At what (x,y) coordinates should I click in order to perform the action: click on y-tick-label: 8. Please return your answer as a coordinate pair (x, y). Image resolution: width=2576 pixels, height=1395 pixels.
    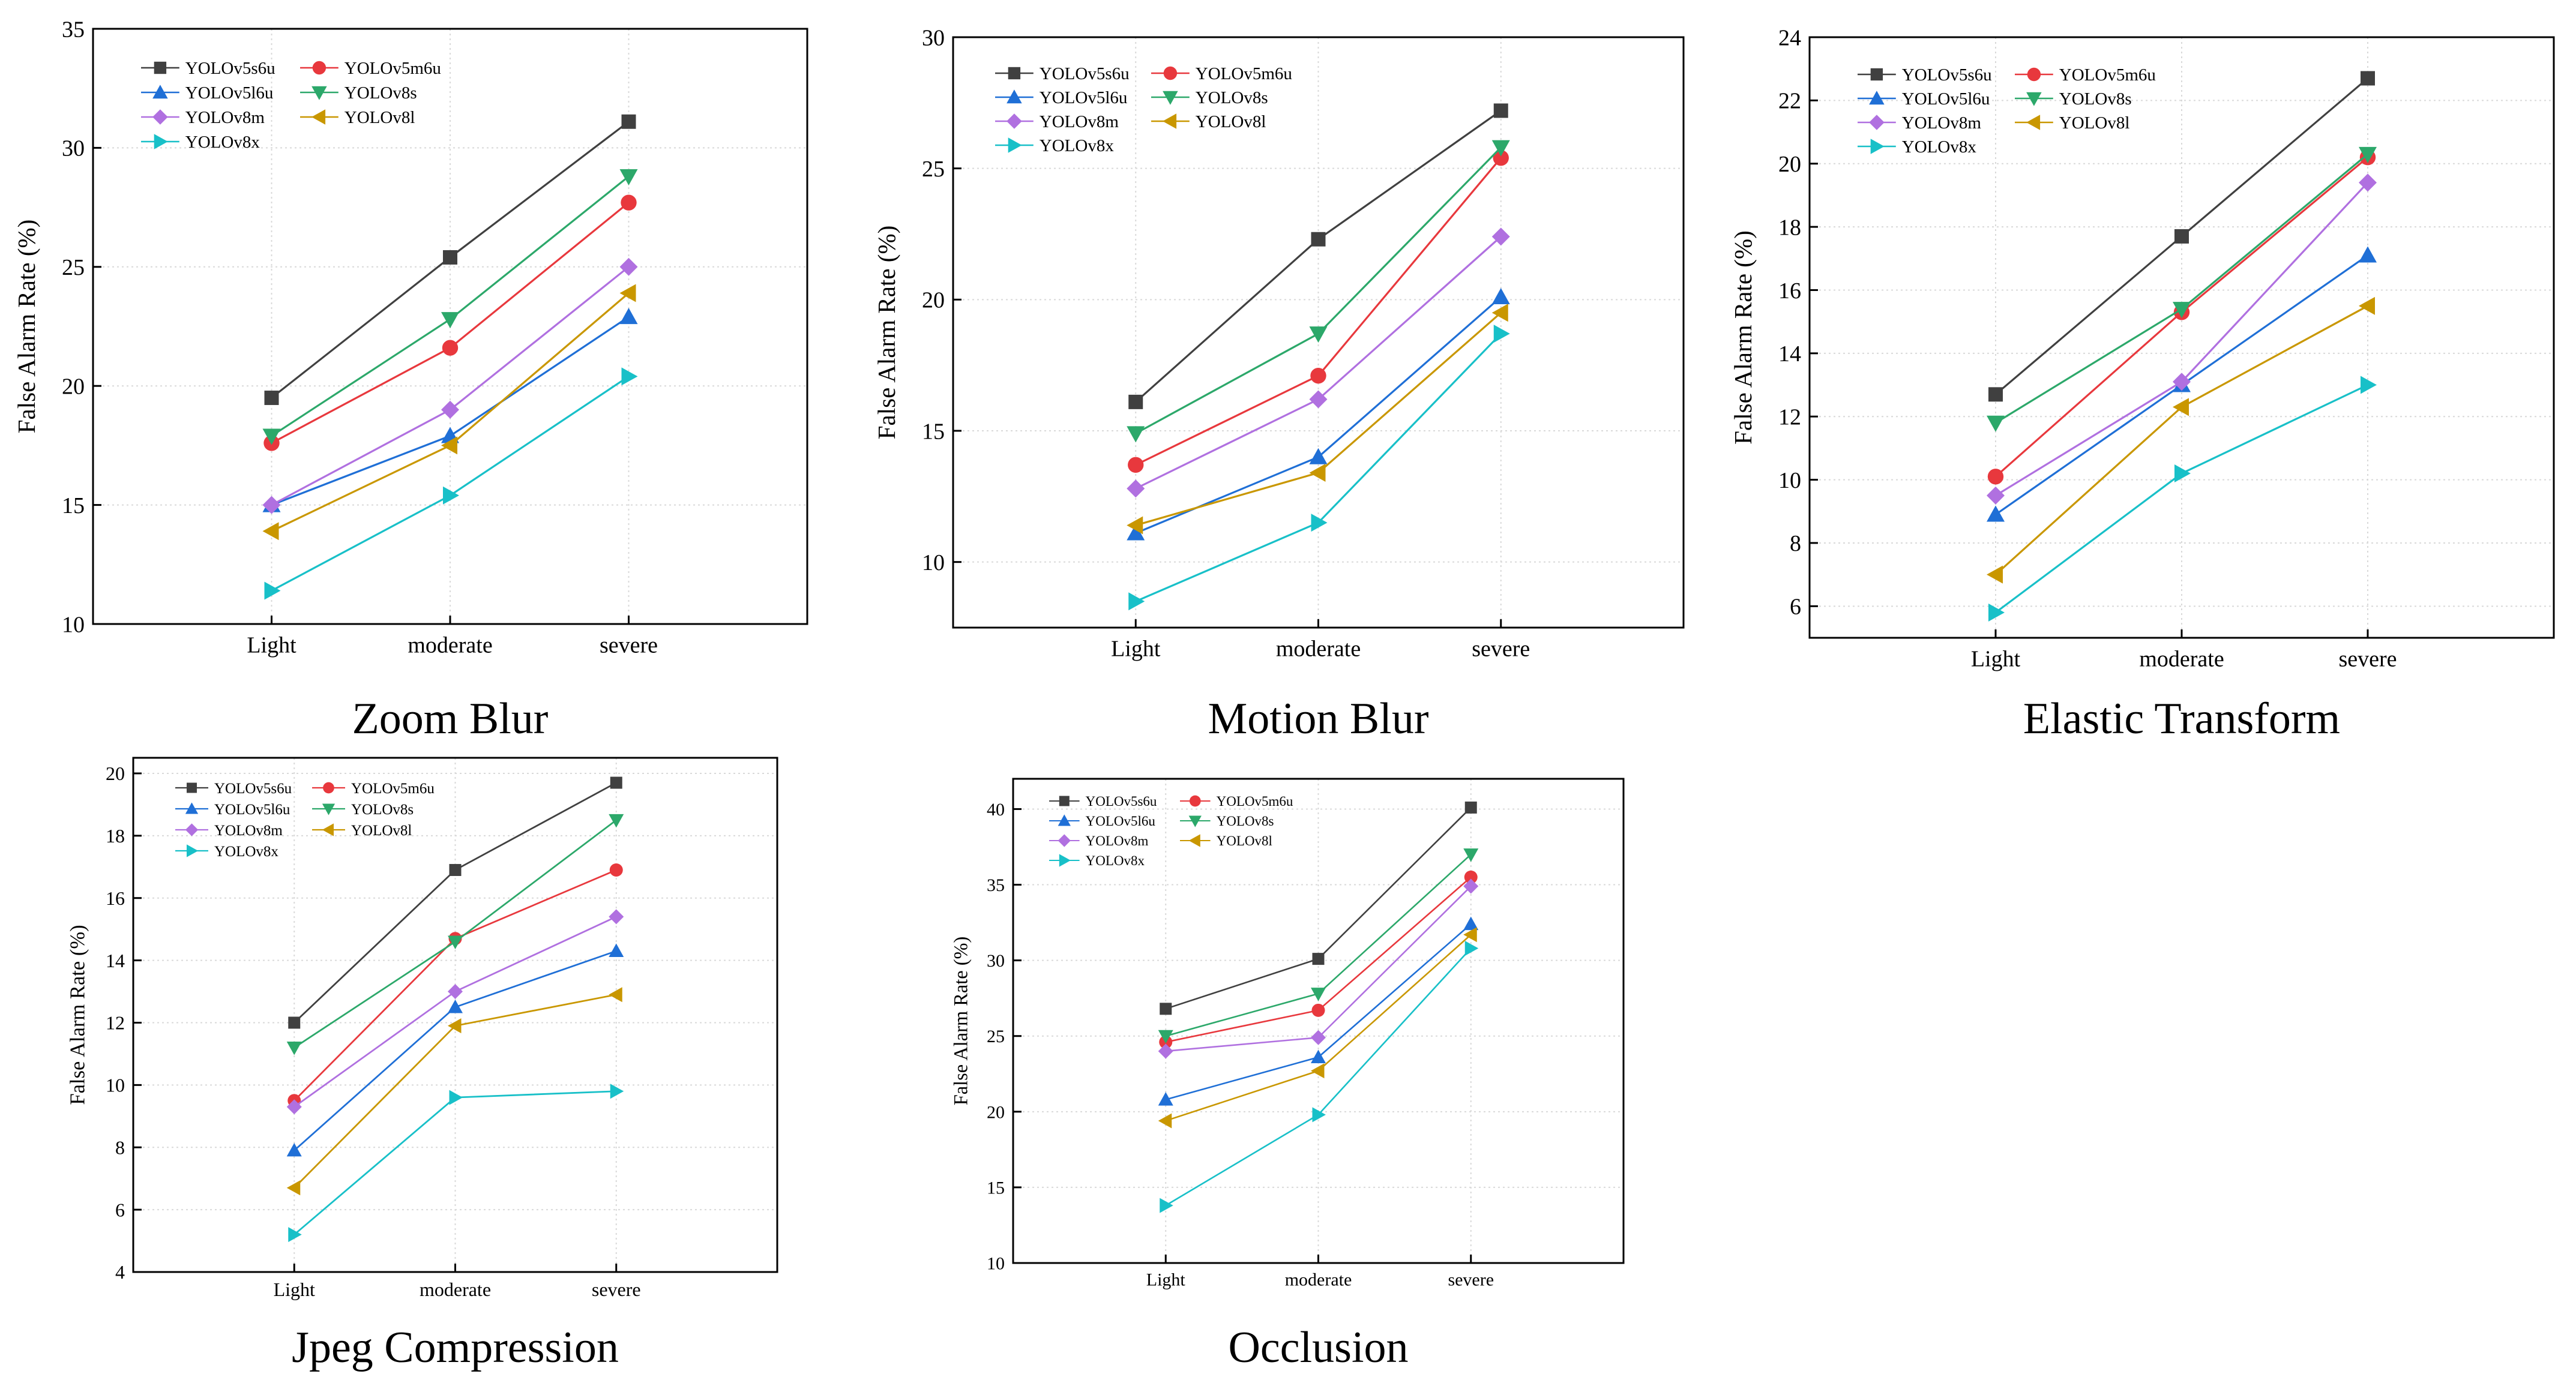
    Looking at the image, I should click on (120, 1147).